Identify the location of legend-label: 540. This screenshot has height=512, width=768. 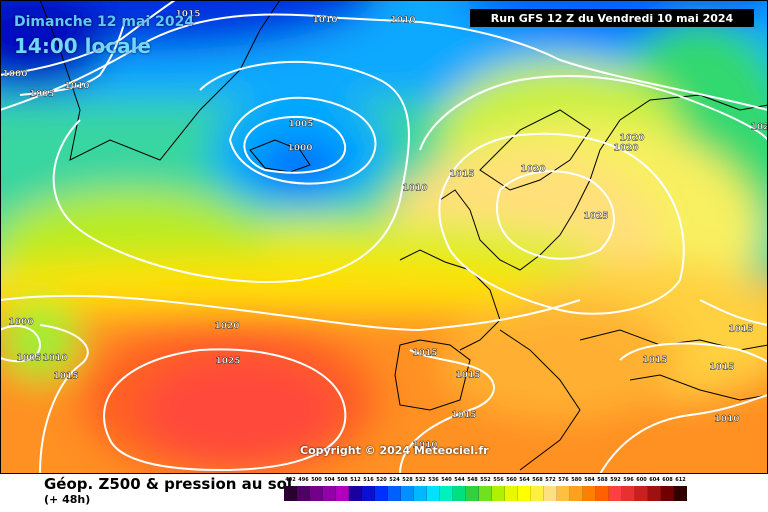
(446, 480).